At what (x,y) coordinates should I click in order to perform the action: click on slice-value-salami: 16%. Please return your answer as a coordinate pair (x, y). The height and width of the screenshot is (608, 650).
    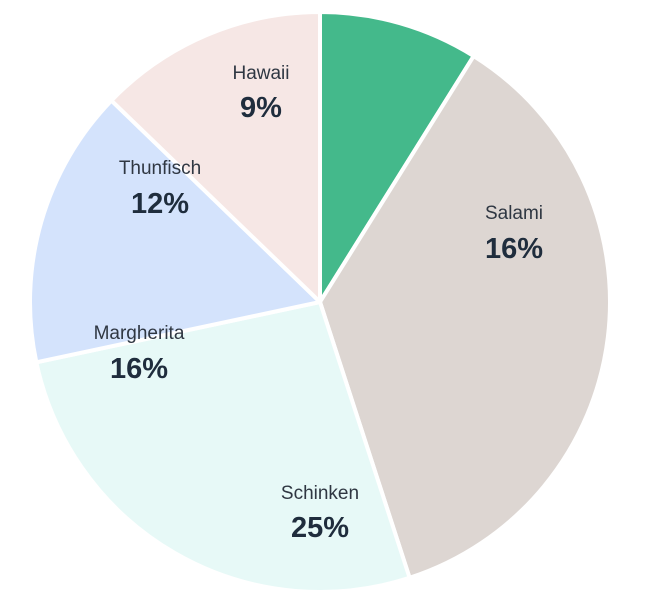
    Looking at the image, I should click on (514, 249).